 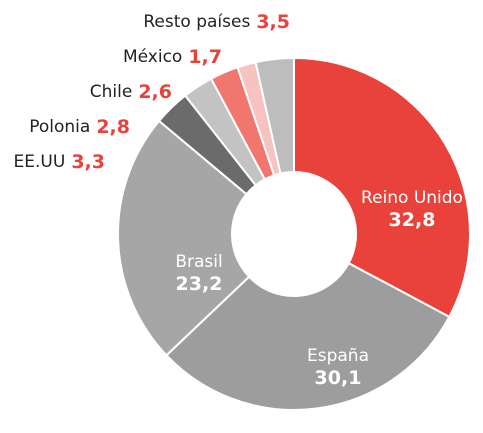 What do you see at coordinates (113, 127) in the screenshot?
I see `label-value: 2,8` at bounding box center [113, 127].